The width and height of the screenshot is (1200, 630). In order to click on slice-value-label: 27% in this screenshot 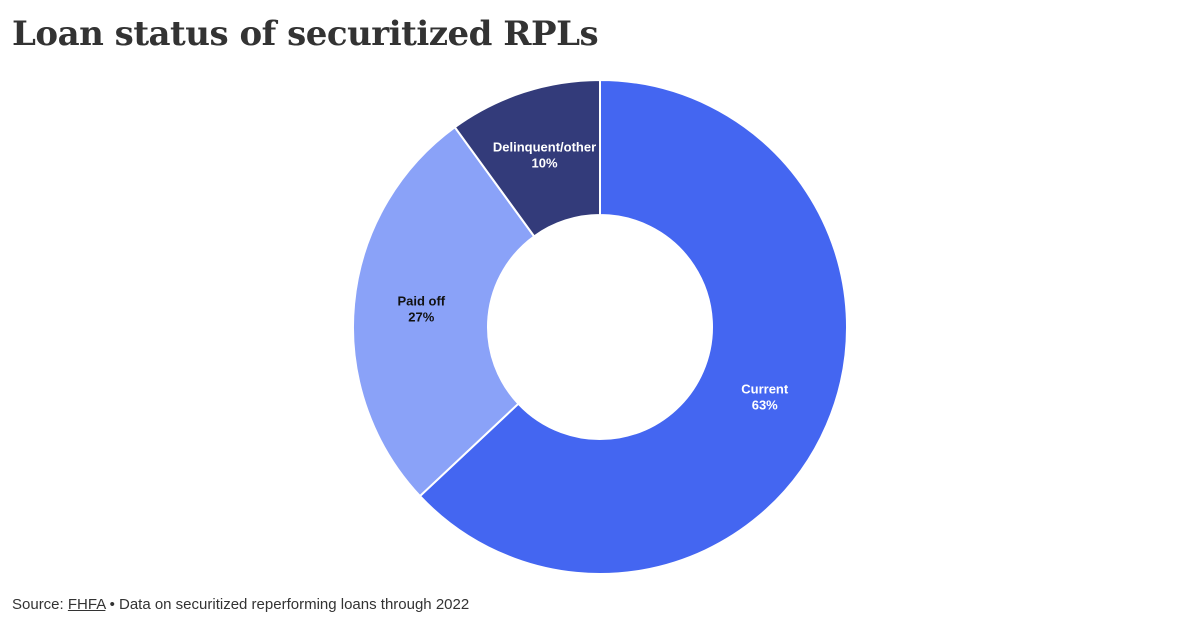, I will do `click(421, 317)`.